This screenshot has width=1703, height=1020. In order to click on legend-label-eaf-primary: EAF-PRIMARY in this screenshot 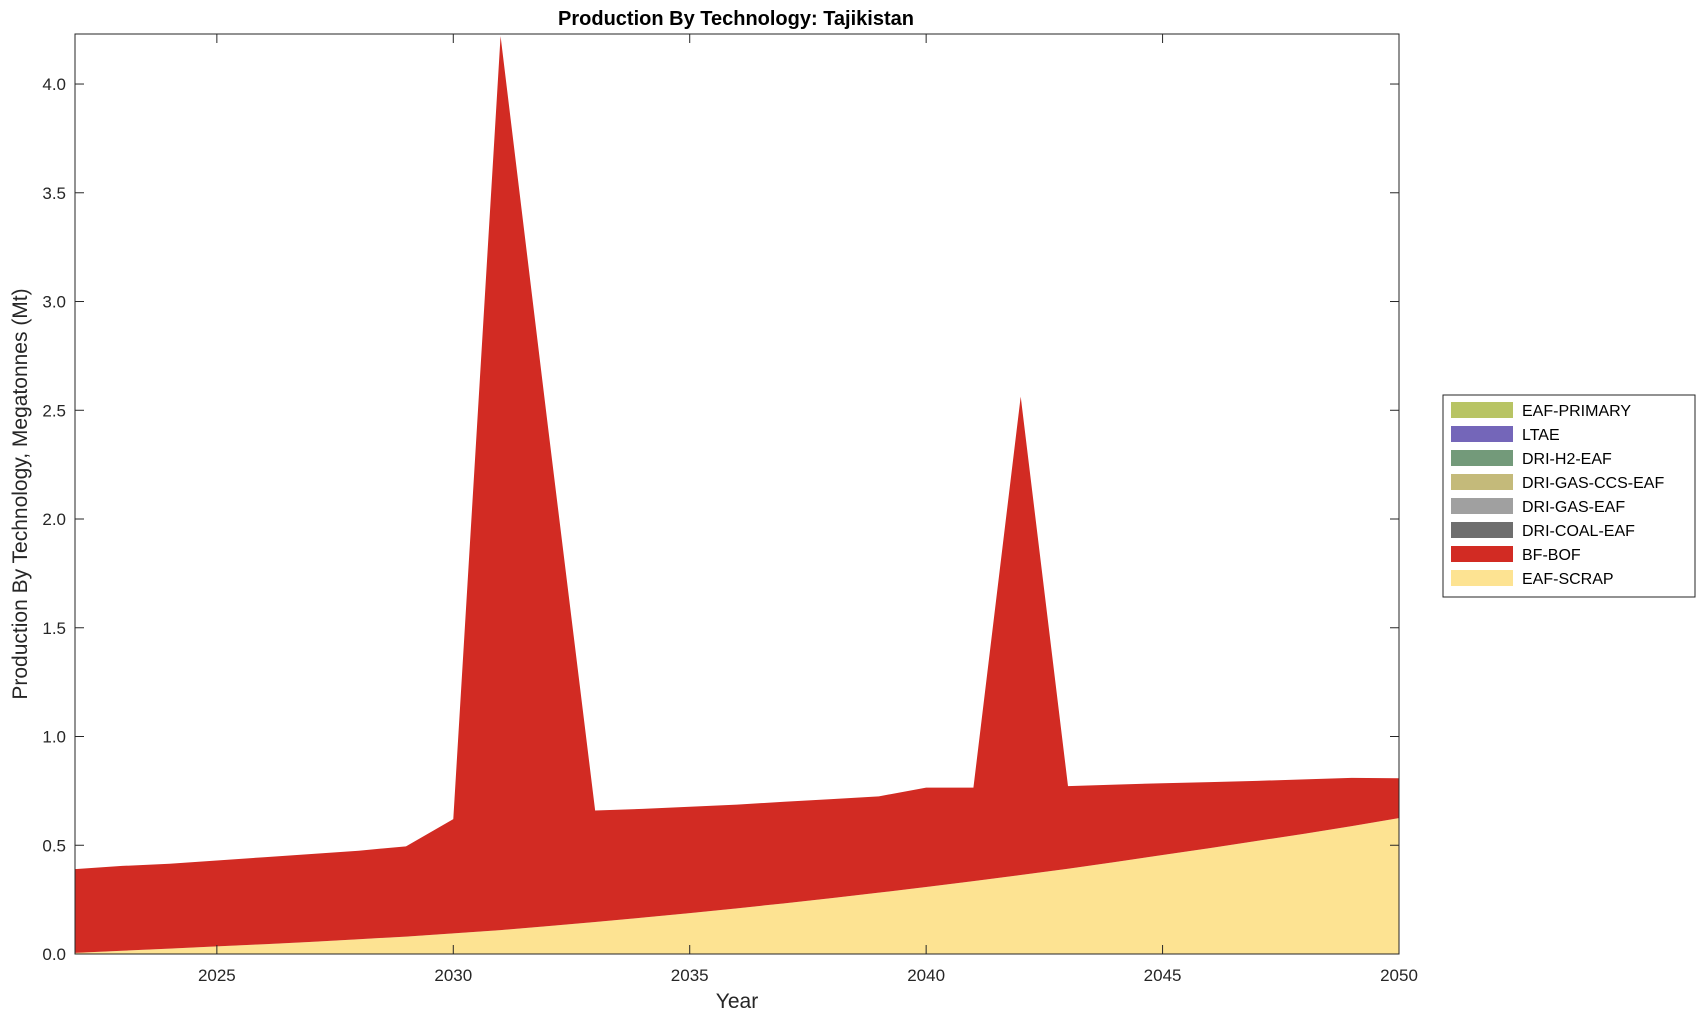, I will do `click(1576, 411)`.